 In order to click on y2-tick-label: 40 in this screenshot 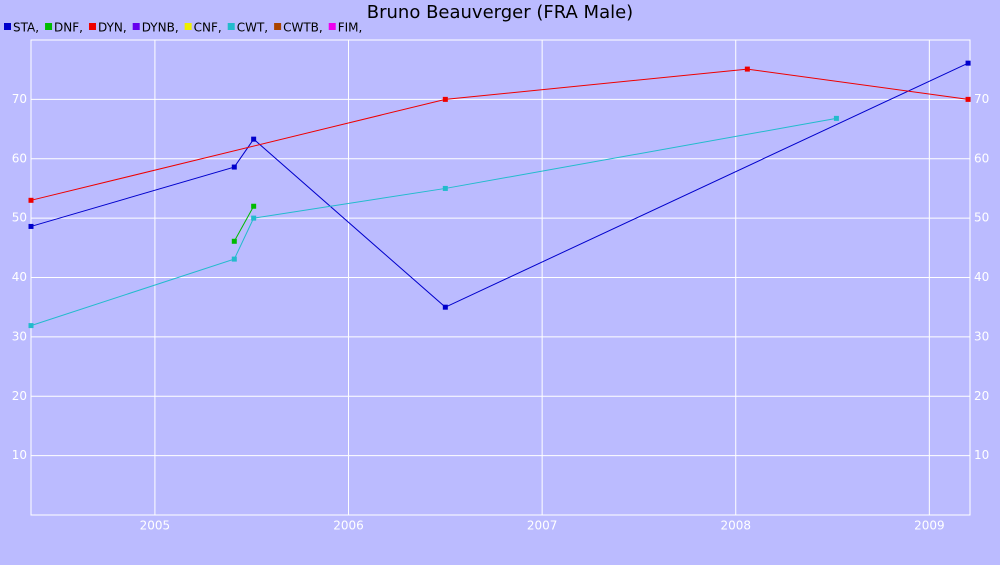, I will do `click(981, 277)`.